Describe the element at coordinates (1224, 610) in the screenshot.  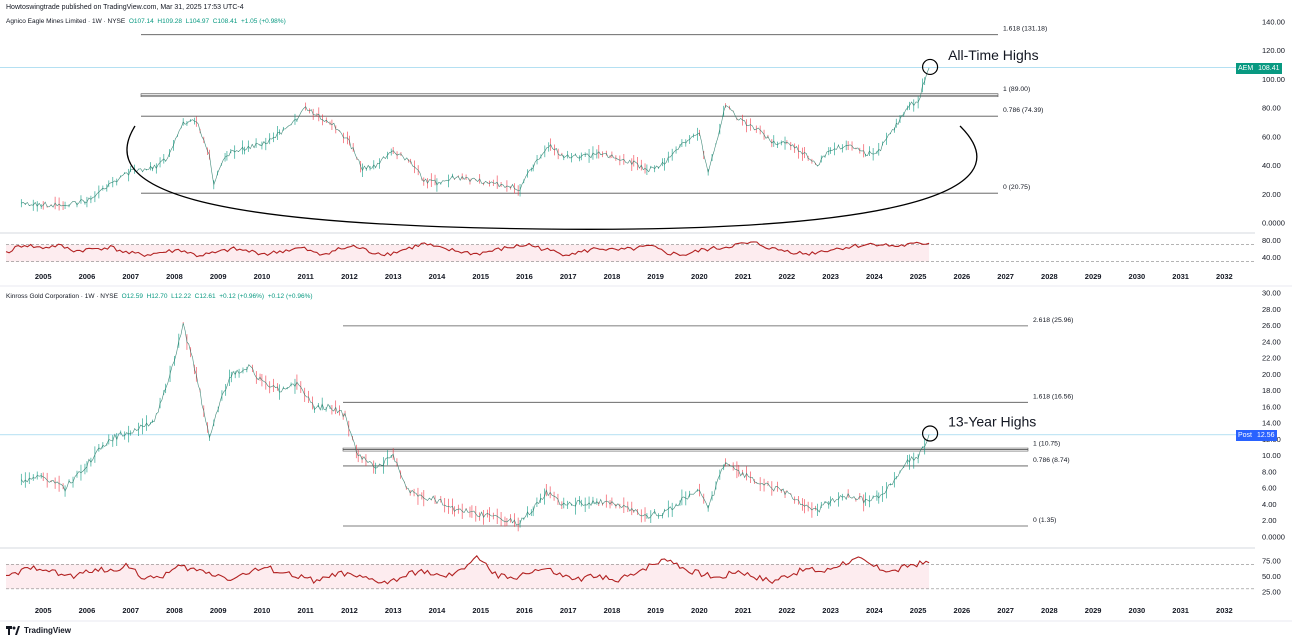
I see `x-tick-label: 2032` at that location.